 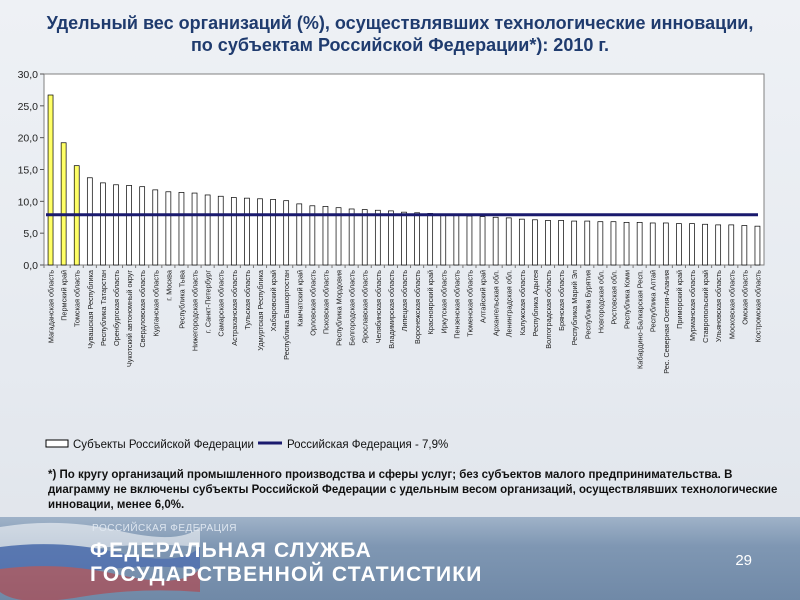 I want to click on x-tick-label: Оренбургская область, so click(x=116, y=308).